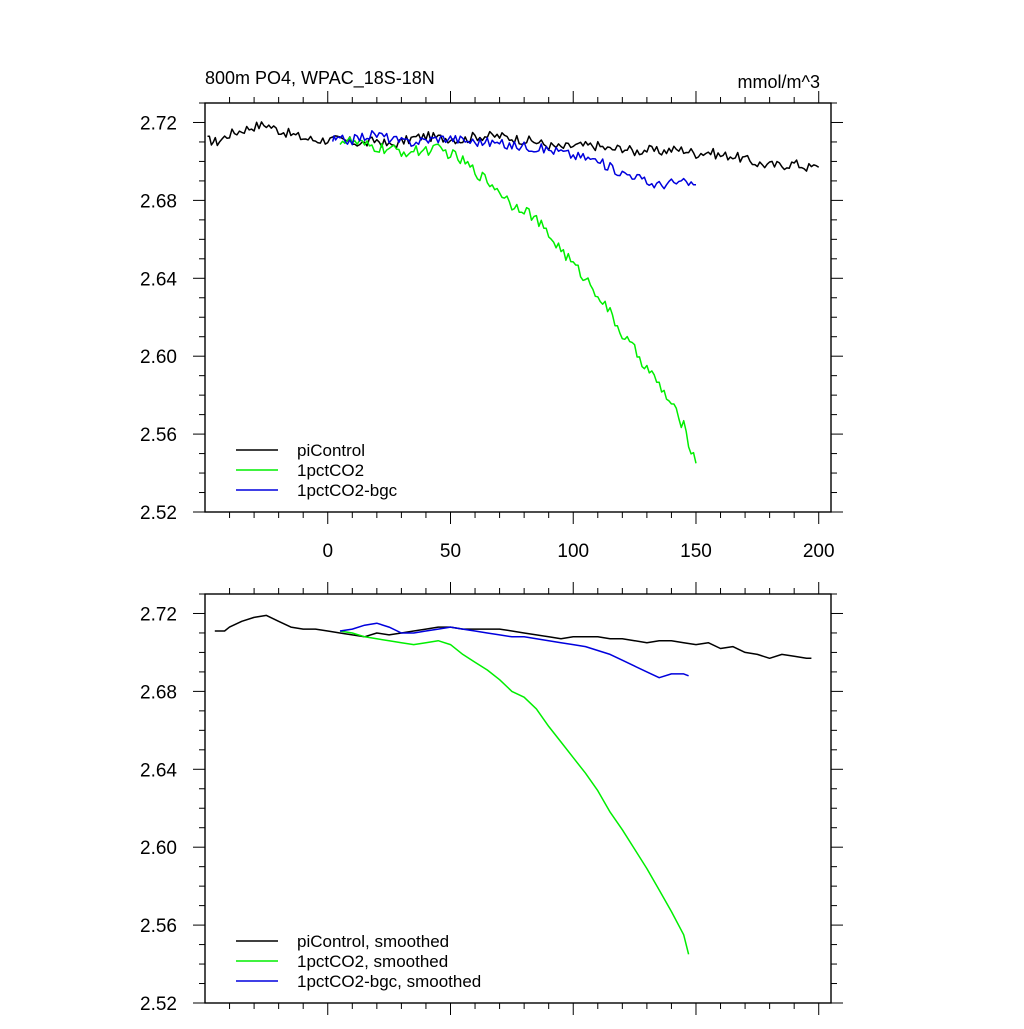 The image size is (1024, 1029). Describe the element at coordinates (696, 551) in the screenshot. I see `x-tick-label: 150` at that location.